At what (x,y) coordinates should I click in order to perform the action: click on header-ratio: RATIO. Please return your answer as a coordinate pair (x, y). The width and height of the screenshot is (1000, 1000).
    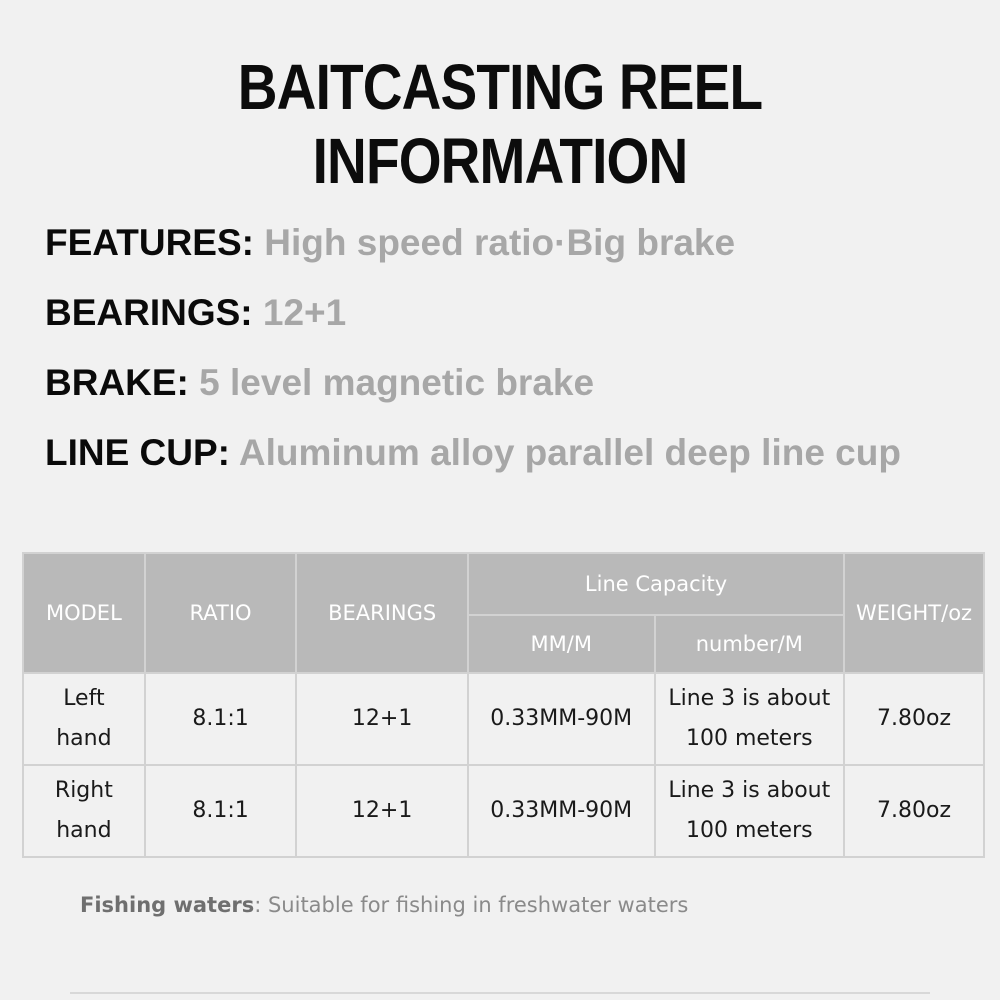
    Looking at the image, I should click on (220, 613).